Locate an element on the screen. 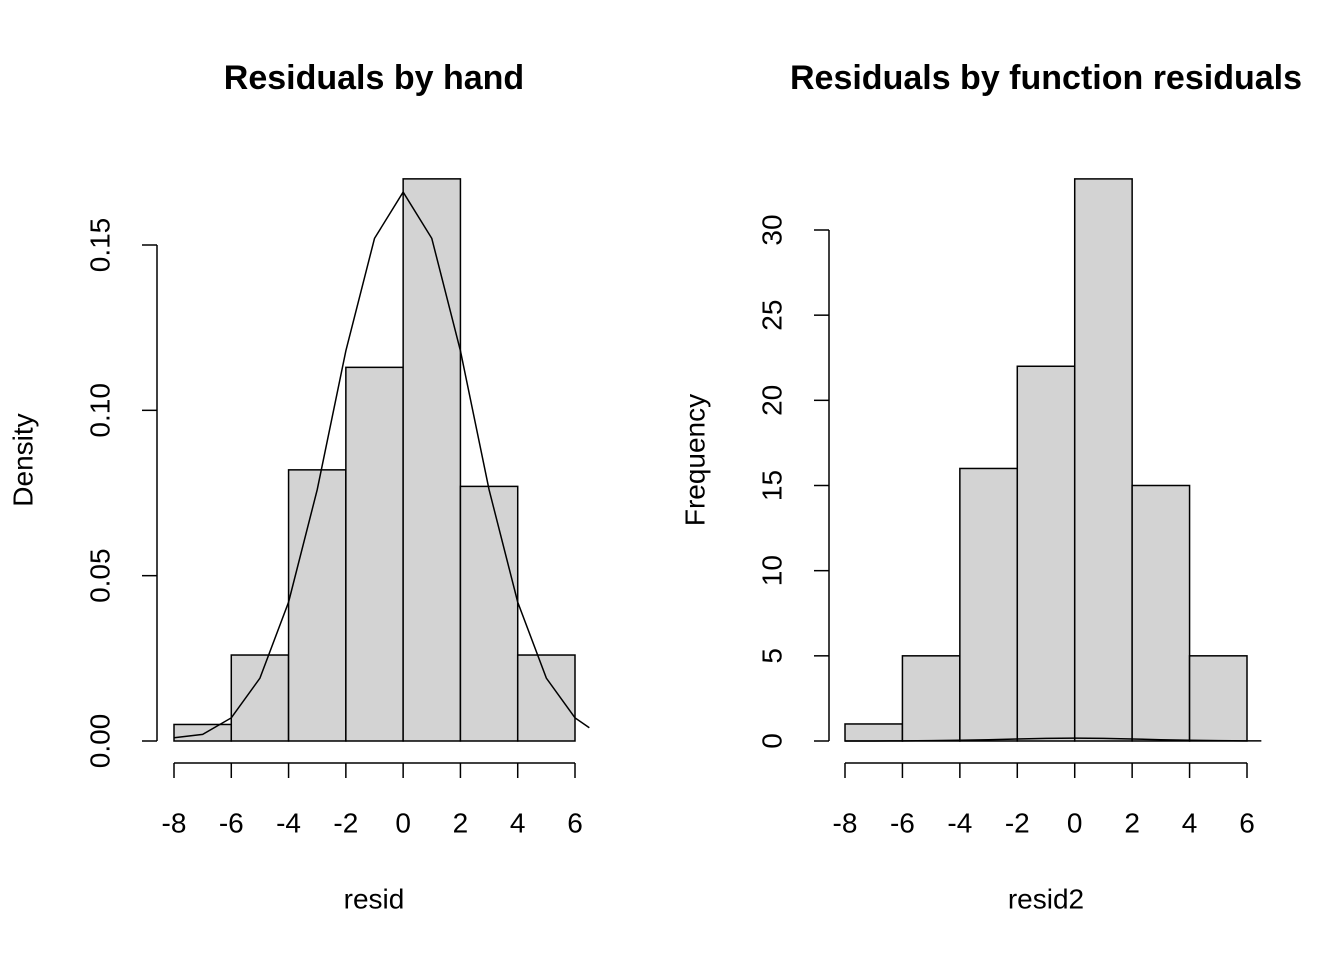 This screenshot has height=960, width=1344. chart-title: Residuals by hand is located at coordinates (374, 78).